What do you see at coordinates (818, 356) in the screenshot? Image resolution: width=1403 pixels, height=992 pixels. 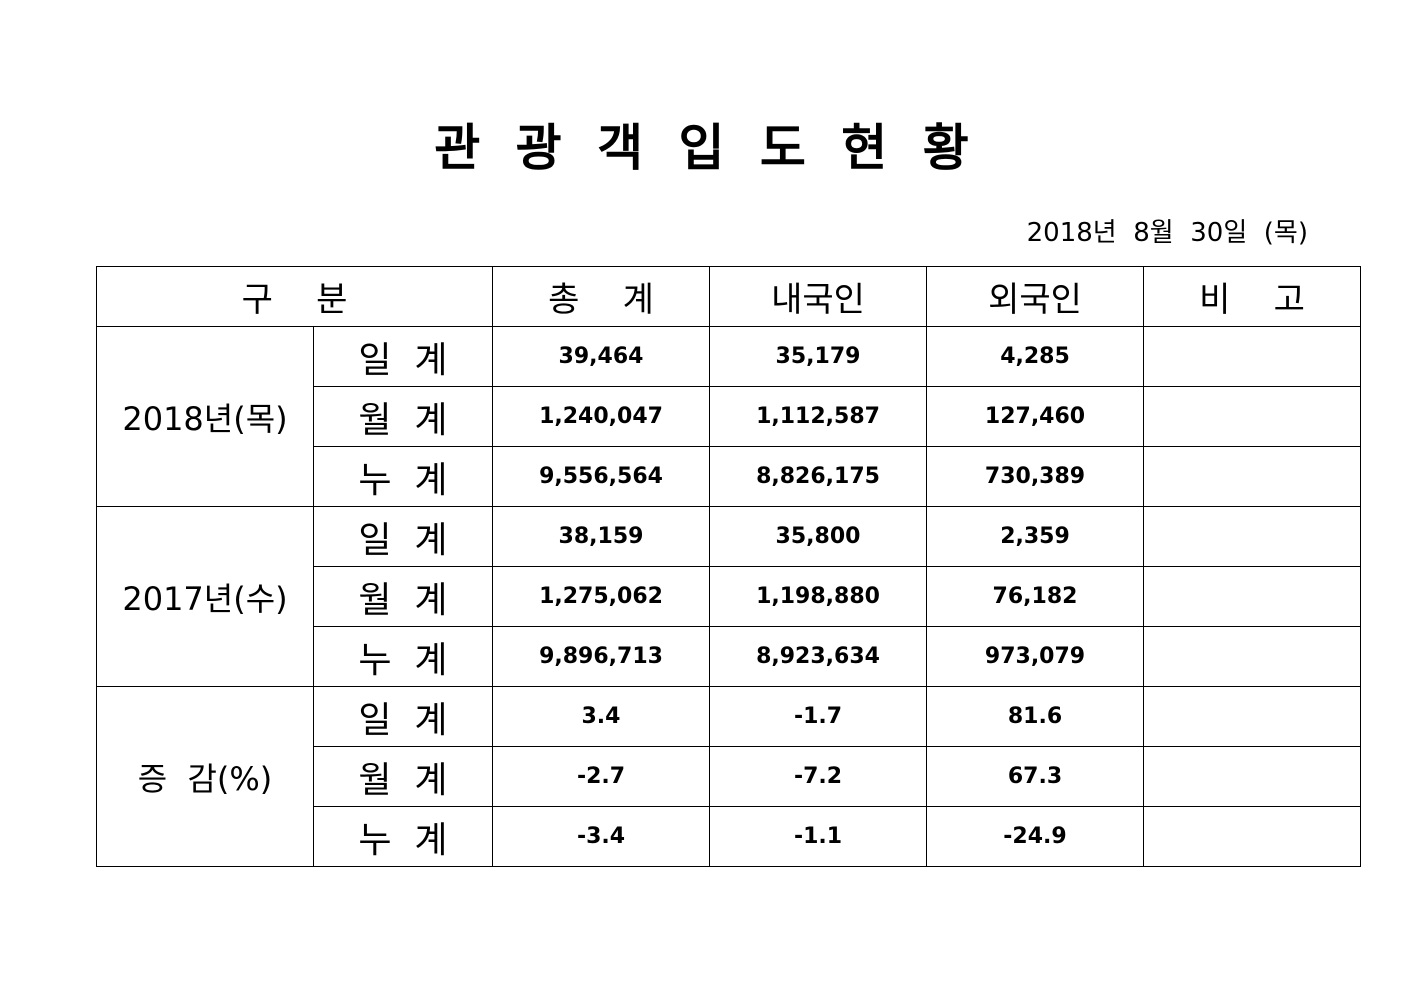 I see `value-cell: 35,179` at bounding box center [818, 356].